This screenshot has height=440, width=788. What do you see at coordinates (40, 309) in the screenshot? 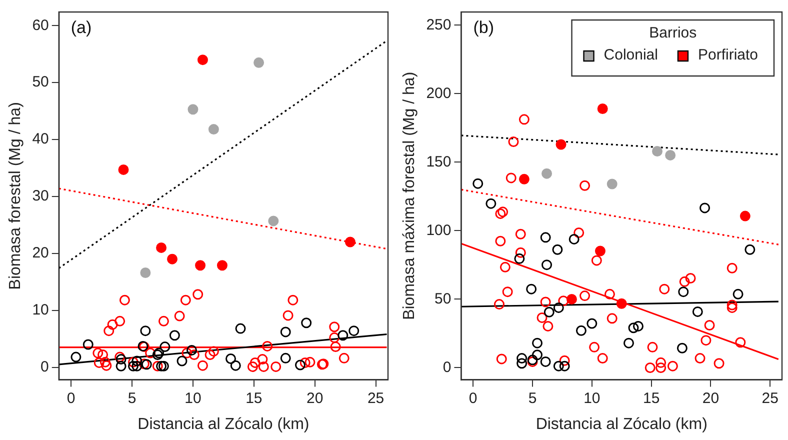
I see `y-tick-label: 10` at bounding box center [40, 309].